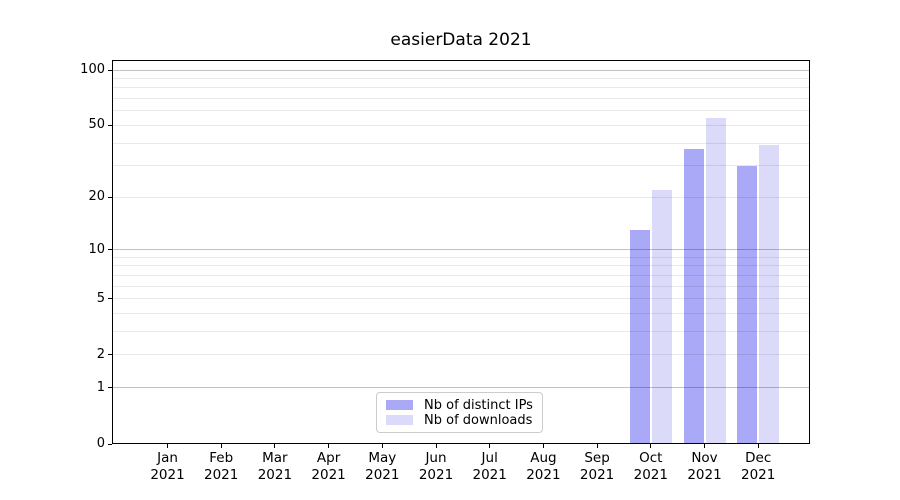 The height and width of the screenshot is (500, 900). I want to click on bar-dec-distinct-ips, so click(747, 304).